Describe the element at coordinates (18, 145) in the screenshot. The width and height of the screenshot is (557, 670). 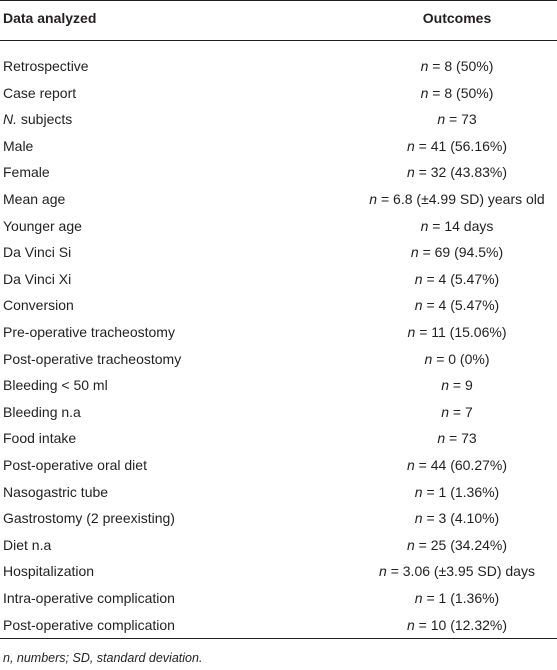
I see `table-cell: Male` at that location.